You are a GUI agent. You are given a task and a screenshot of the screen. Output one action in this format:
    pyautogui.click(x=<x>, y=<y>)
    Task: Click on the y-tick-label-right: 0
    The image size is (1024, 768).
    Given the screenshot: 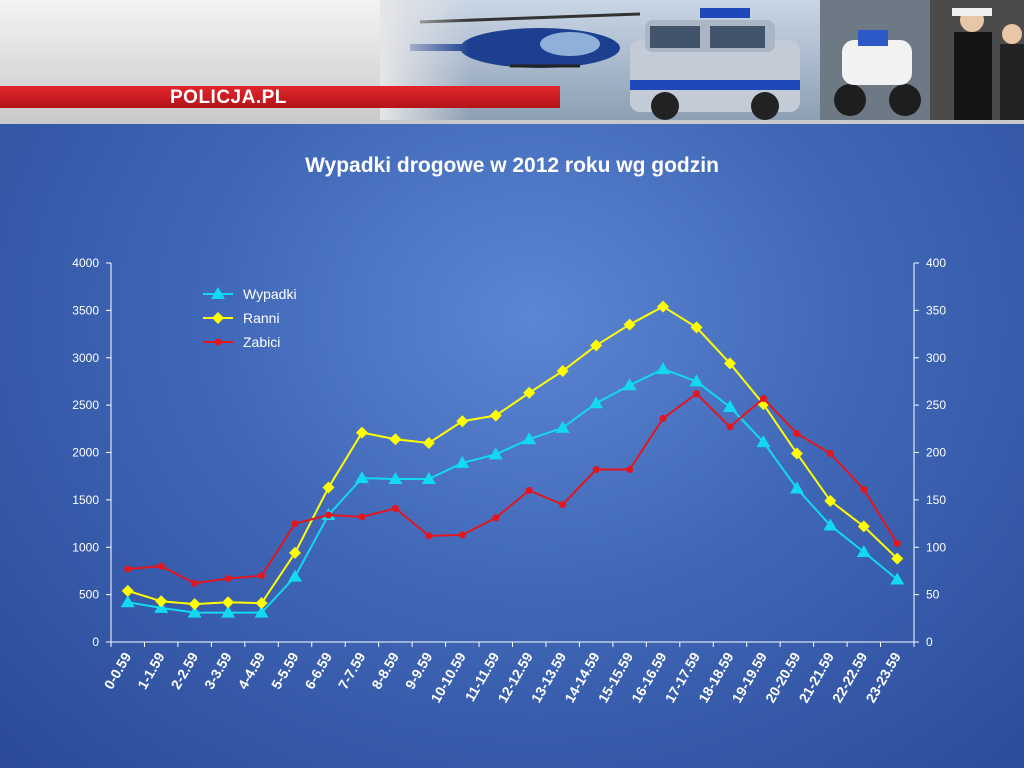 What is the action you would take?
    pyautogui.click(x=929, y=642)
    